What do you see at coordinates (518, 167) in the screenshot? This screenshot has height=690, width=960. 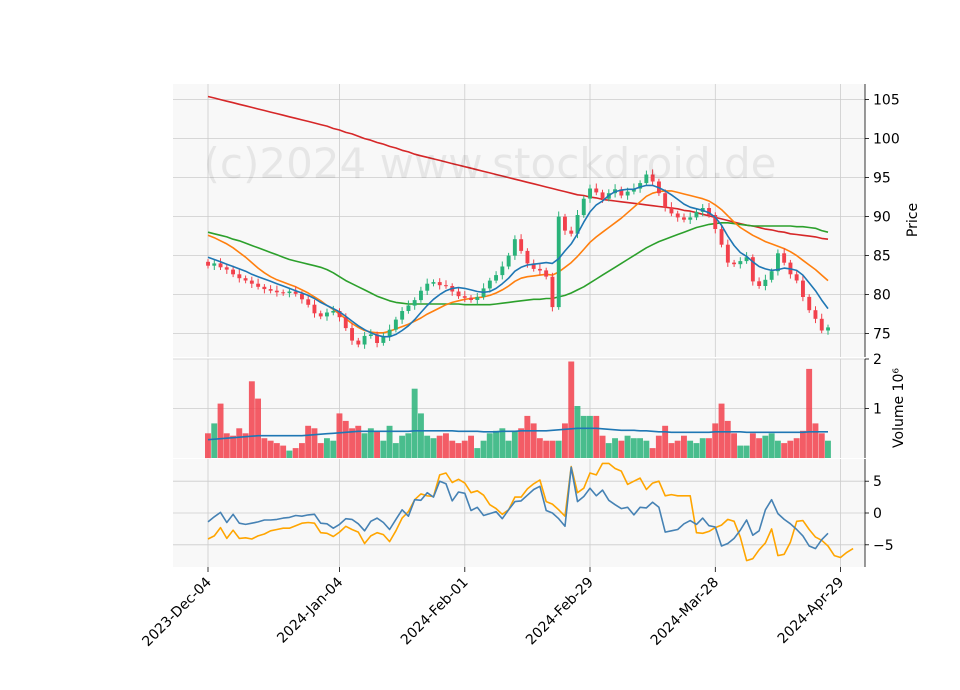 I see `ma-long-line` at bounding box center [518, 167].